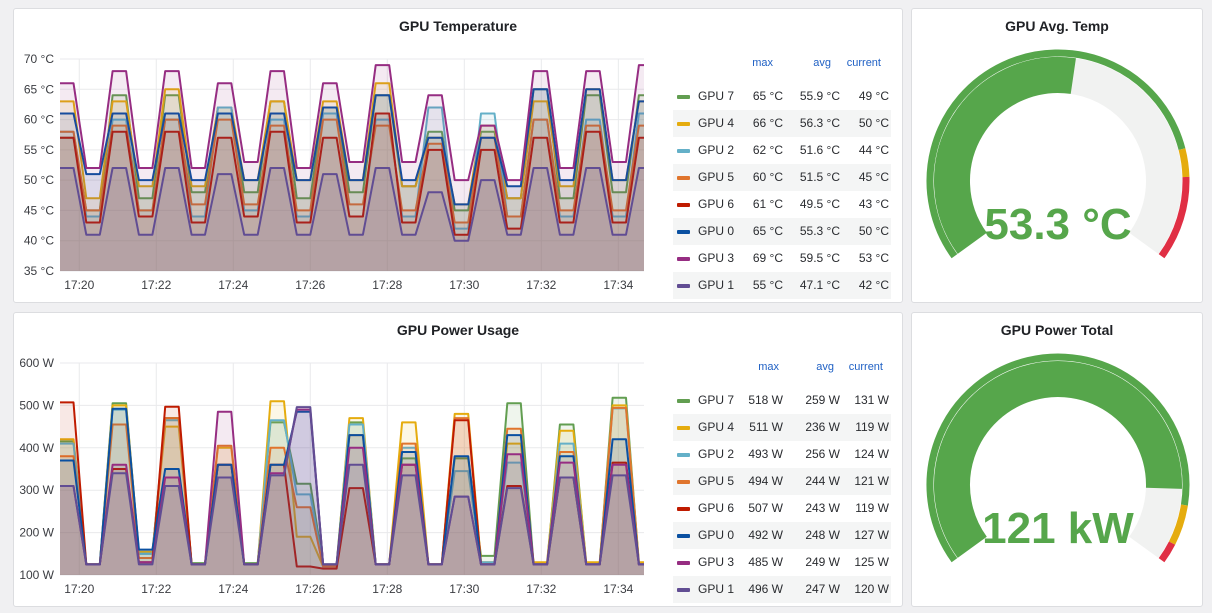  What do you see at coordinates (36, 405) in the screenshot?
I see `y-tick-label: 500 W` at bounding box center [36, 405].